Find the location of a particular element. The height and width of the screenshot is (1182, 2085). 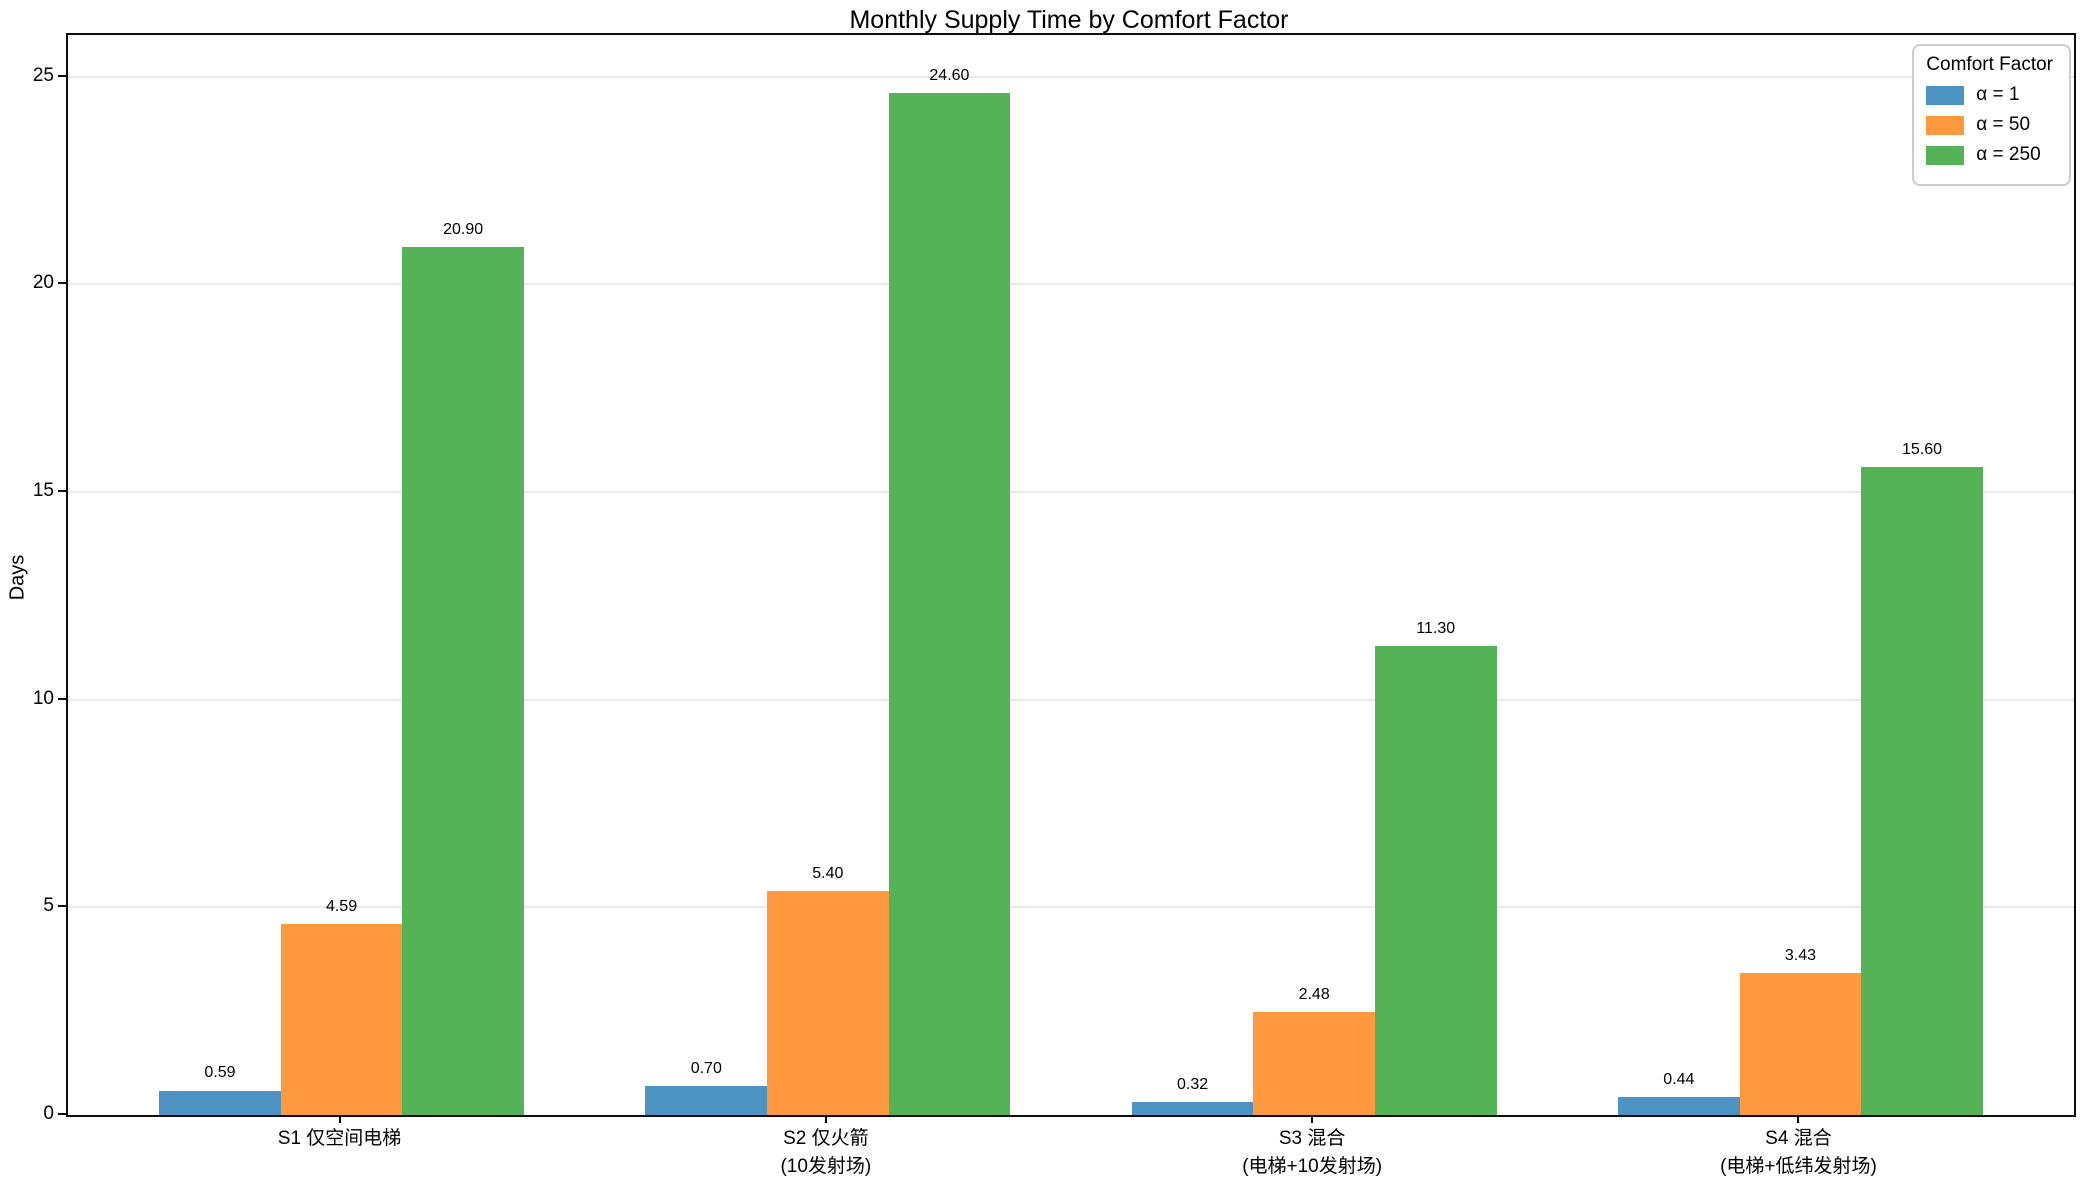

chart-title: Monthly Supply Time by Comfort Factor is located at coordinates (1069, 20).